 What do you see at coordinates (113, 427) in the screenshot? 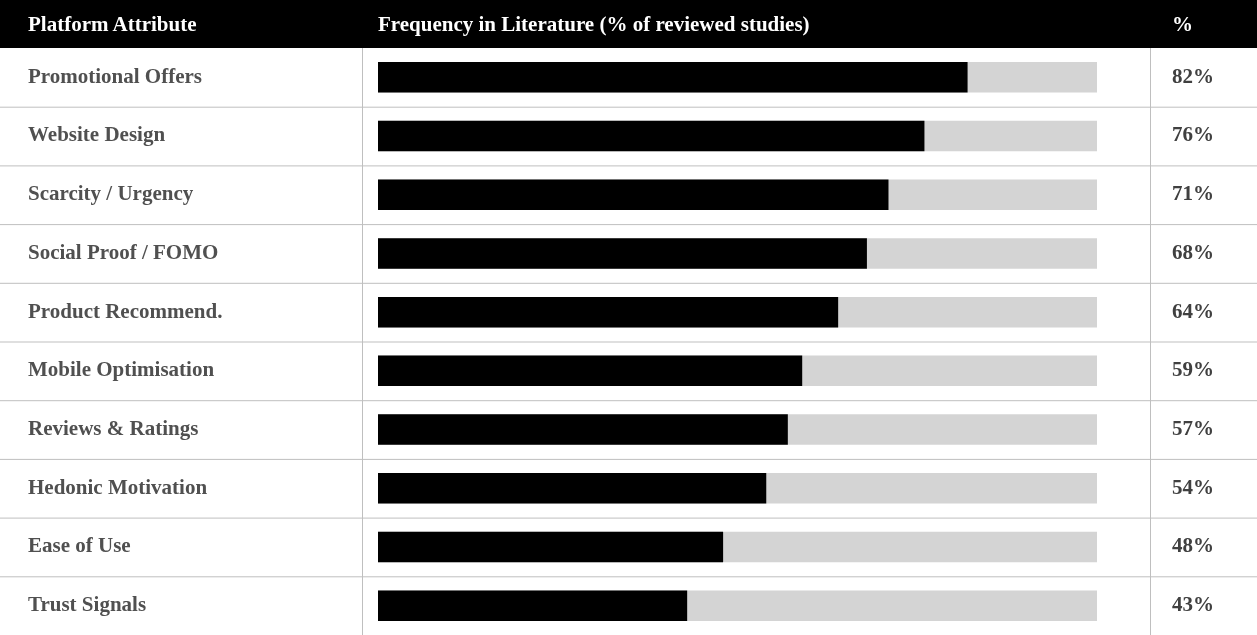
I see `y-tick-label: Reviews & Ratings` at bounding box center [113, 427].